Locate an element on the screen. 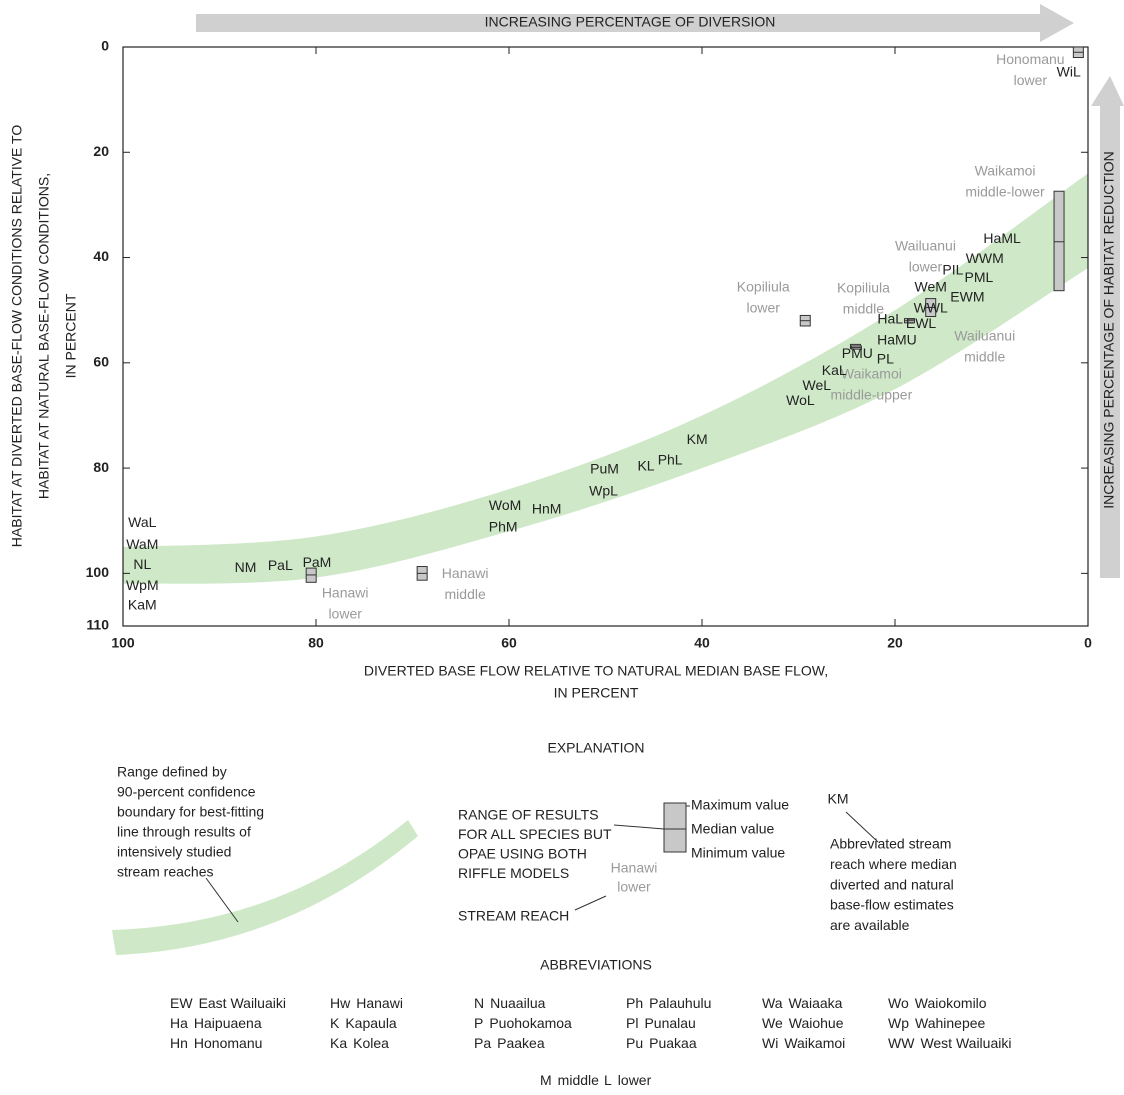 The image size is (1124, 1095). abbr-code: N is located at coordinates (479, 1003).